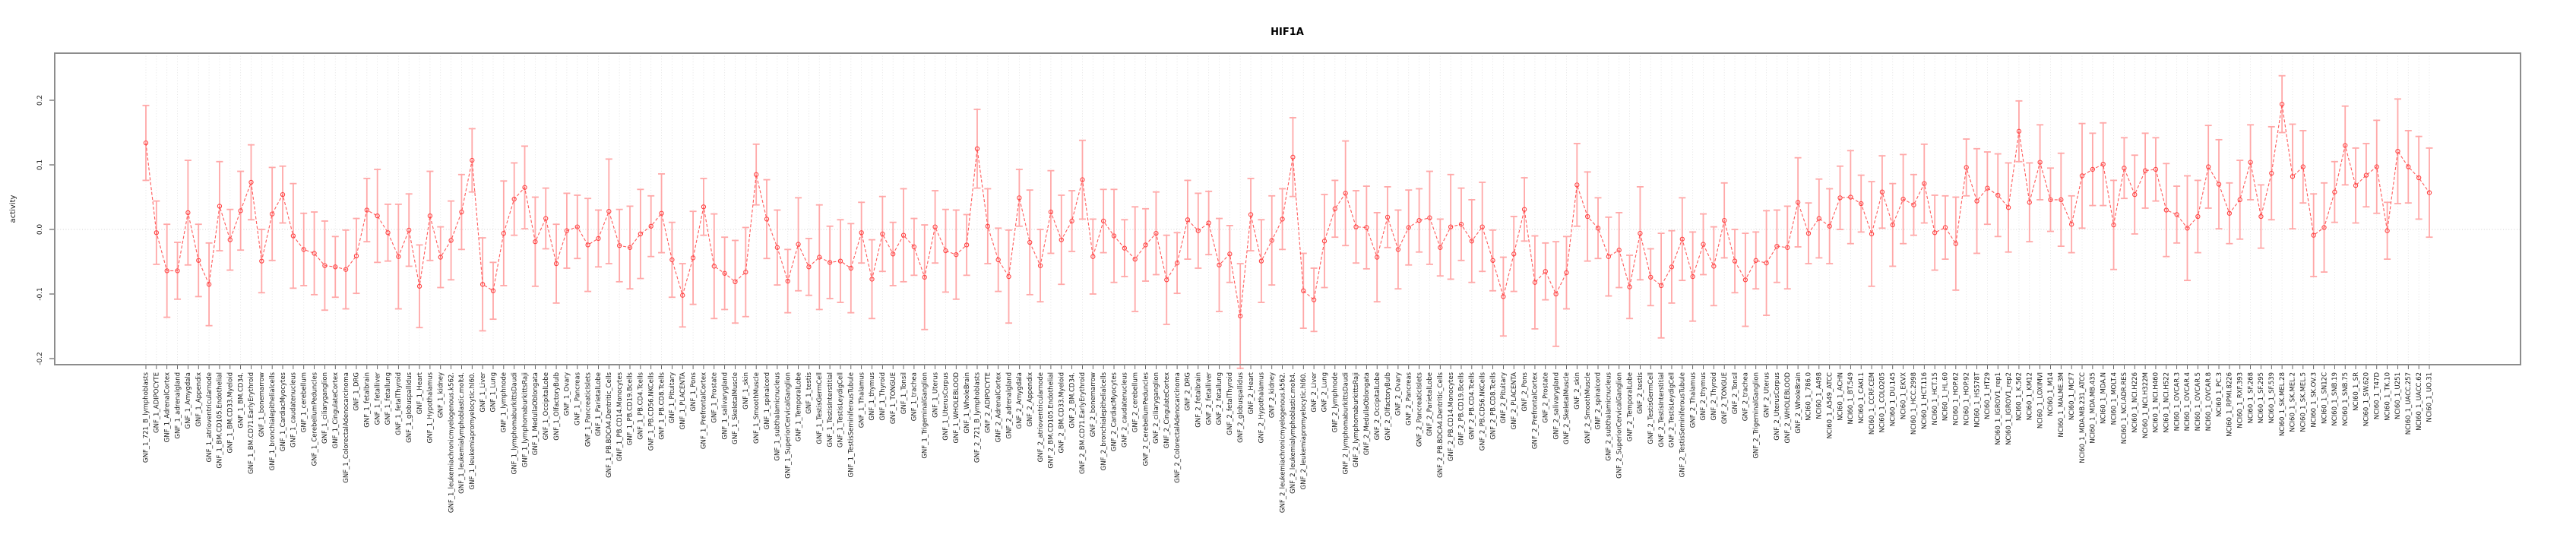  What do you see at coordinates (546, 406) in the screenshot?
I see `x-tick-label: GNF_1_OccipitalLobe` at bounding box center [546, 406].